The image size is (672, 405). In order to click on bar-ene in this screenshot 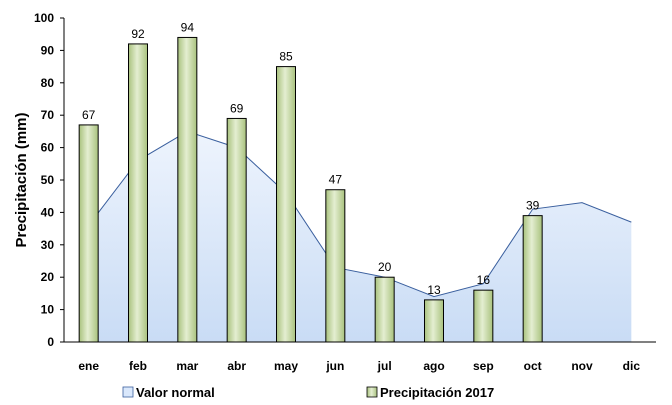, I will do `click(88, 233)`.